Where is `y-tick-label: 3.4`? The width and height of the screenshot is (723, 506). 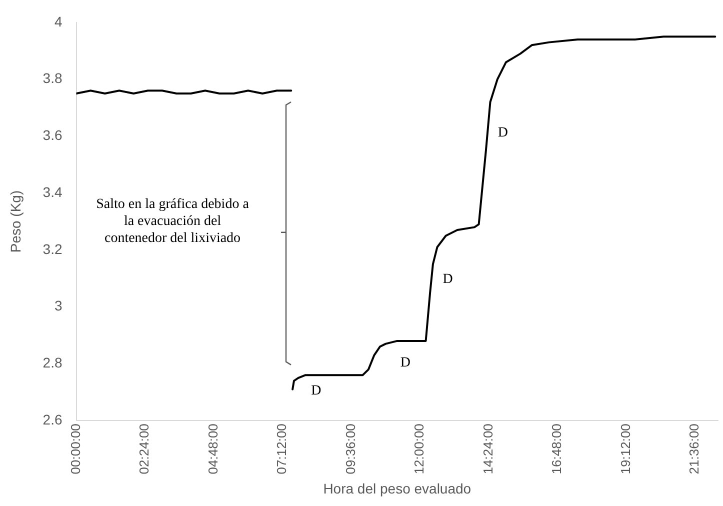
y-tick-label: 3.4 is located at coordinates (52, 192).